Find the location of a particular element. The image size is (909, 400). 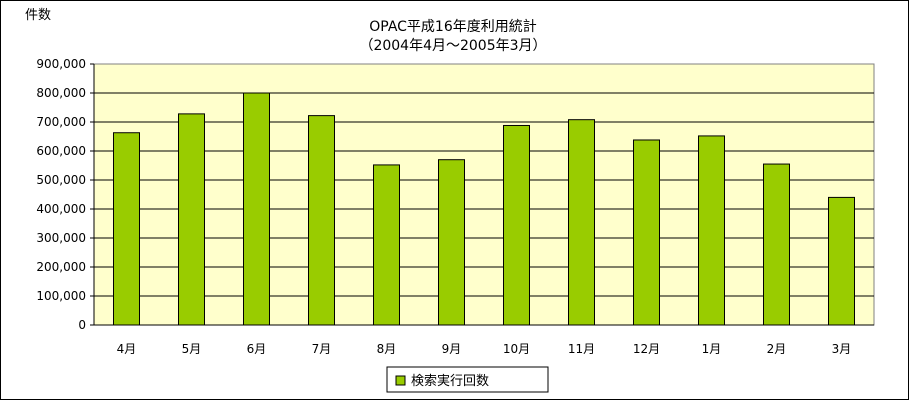

y-tick-label: 700,000 is located at coordinates (61, 122).